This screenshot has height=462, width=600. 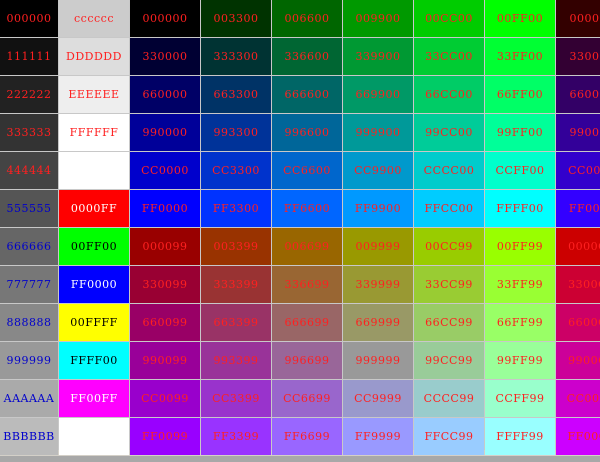 I want to click on color-cell: 444444, so click(x=29, y=170).